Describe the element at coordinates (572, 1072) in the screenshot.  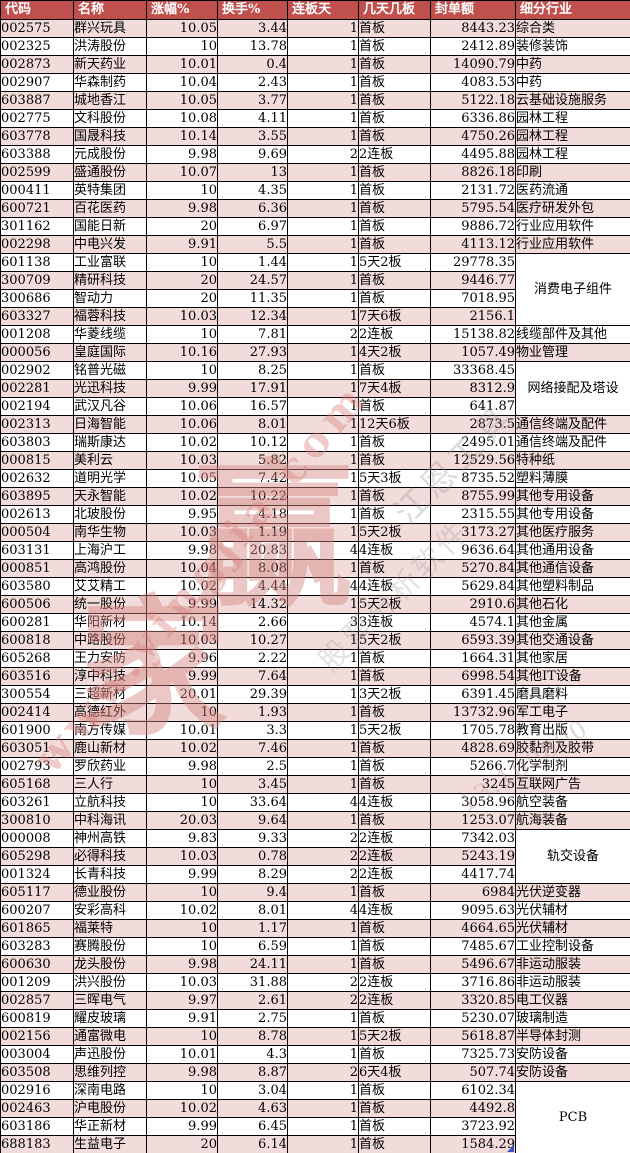
I see `cell-industry: 安防设备` at that location.